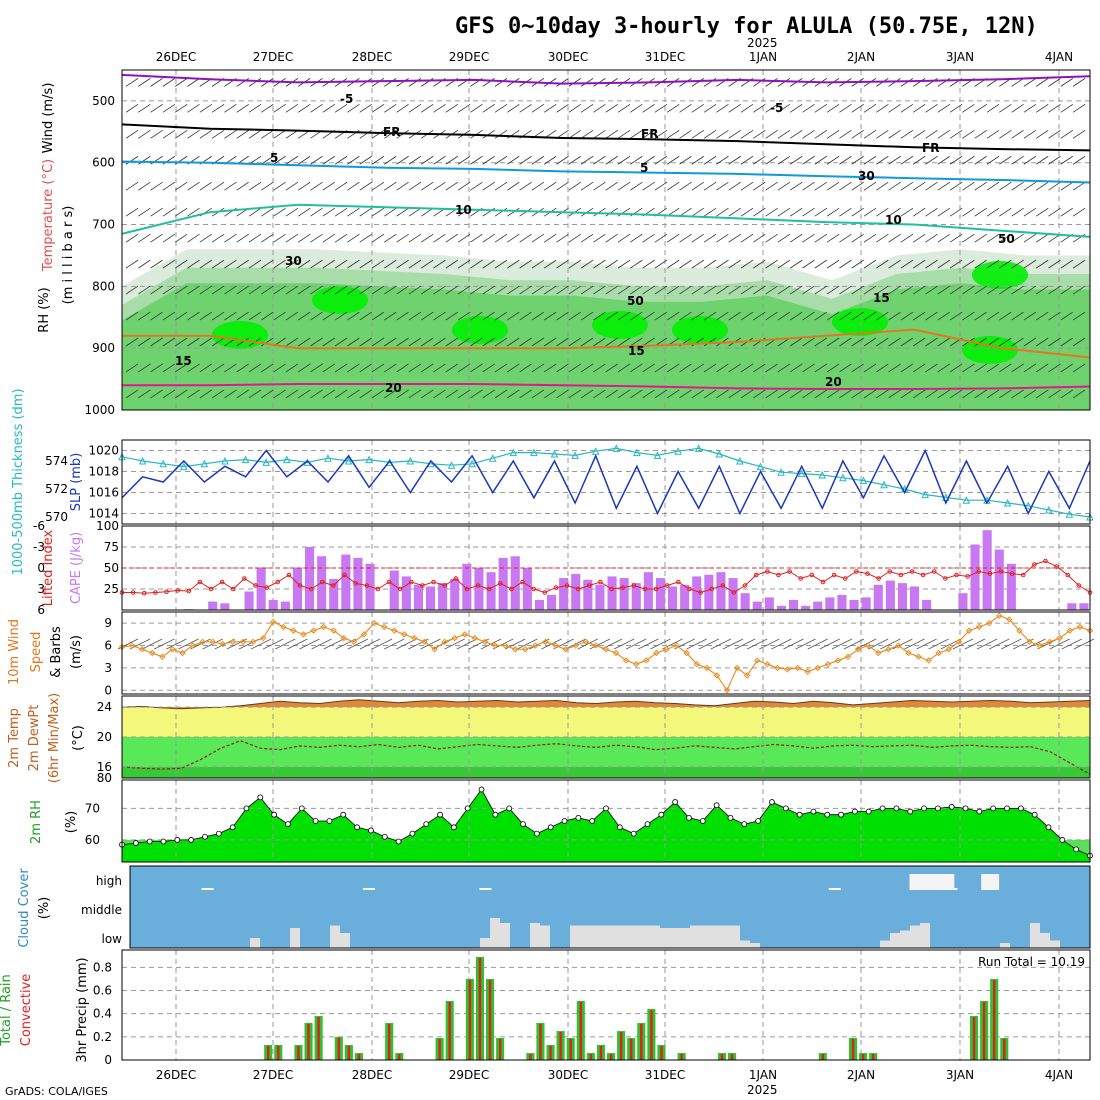 The height and width of the screenshot is (1100, 1100). Describe the element at coordinates (715, 936) in the screenshot. I see `low-cloud-bar` at that location.